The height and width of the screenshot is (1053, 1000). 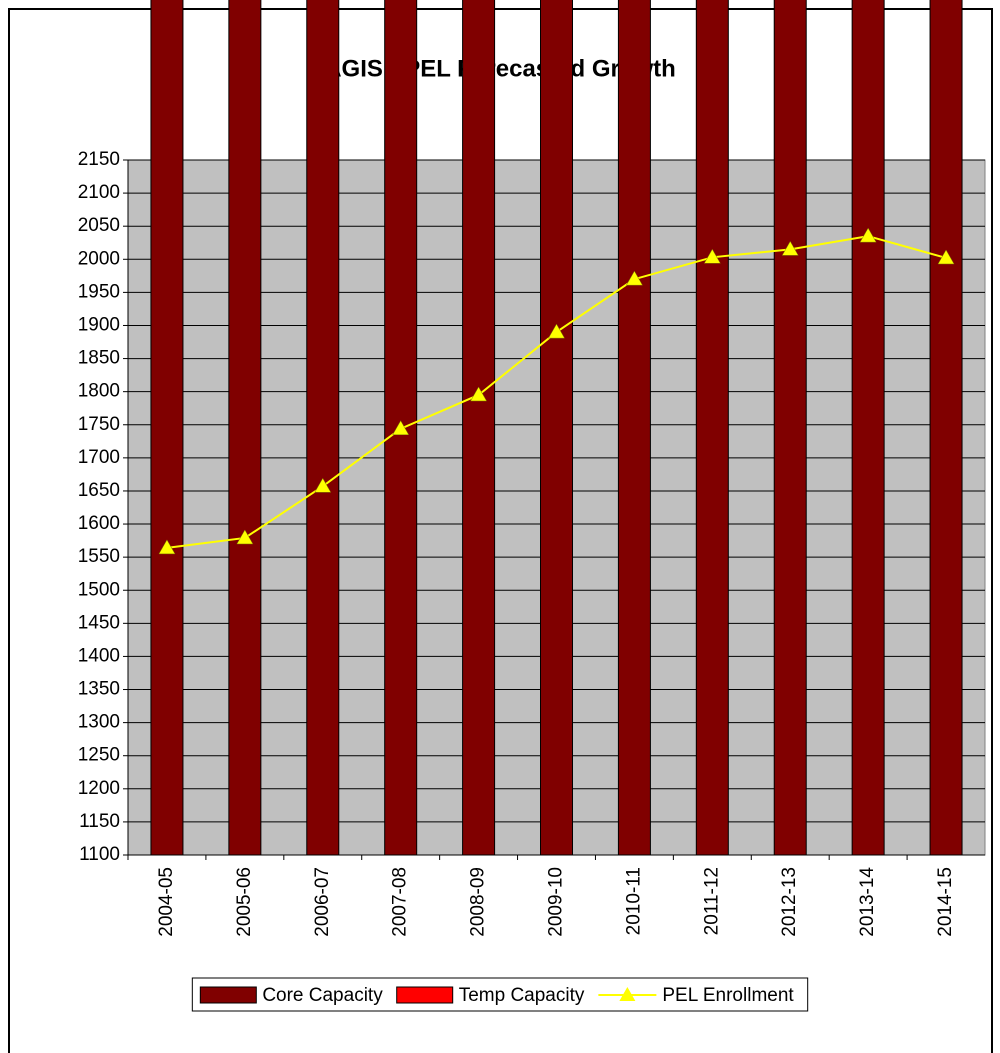 I want to click on y-tick-label: 1900, so click(x=99, y=324).